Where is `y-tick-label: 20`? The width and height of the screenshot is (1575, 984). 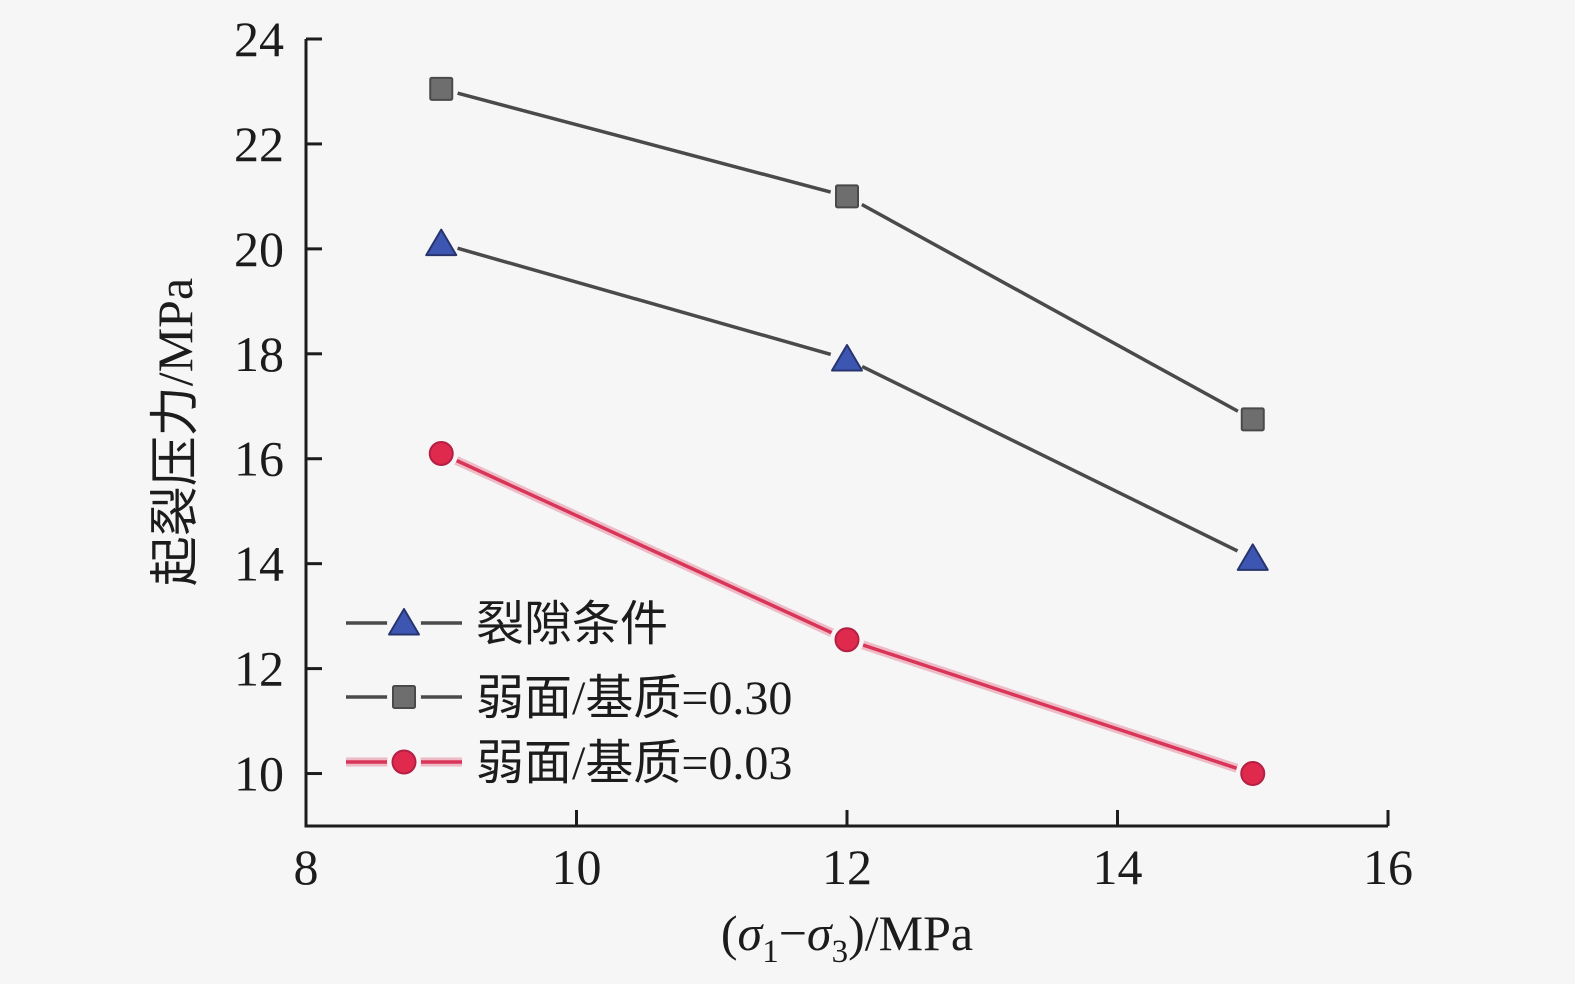 y-tick-label: 20 is located at coordinates (259, 249).